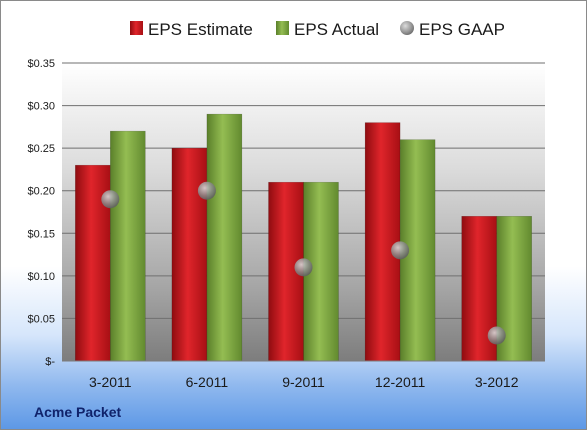 The height and width of the screenshot is (430, 587). I want to click on company-name: Acme Packet, so click(78, 412).